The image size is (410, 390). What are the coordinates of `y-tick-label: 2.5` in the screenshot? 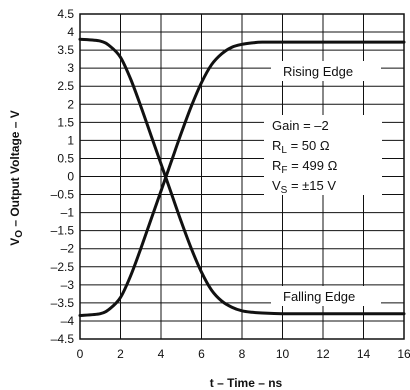 It's located at (65, 86).